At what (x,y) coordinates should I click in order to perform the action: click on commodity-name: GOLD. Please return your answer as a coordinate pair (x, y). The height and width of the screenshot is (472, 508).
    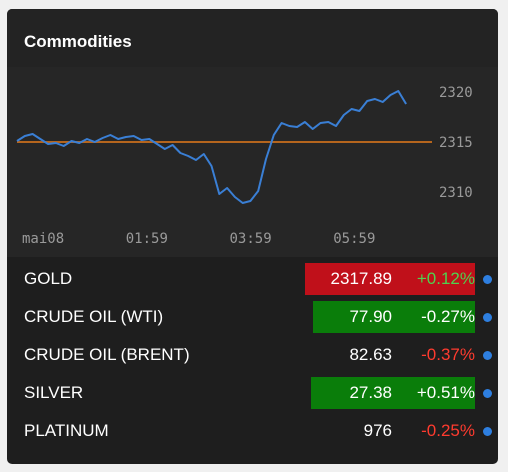
    Looking at the image, I should click on (48, 278).